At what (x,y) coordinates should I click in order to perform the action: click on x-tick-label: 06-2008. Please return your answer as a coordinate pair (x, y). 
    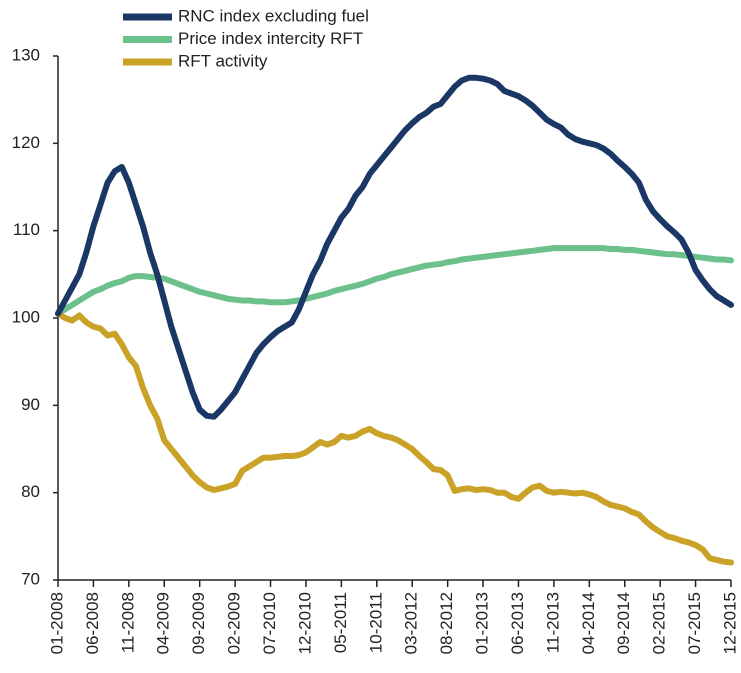
    Looking at the image, I should click on (92, 623).